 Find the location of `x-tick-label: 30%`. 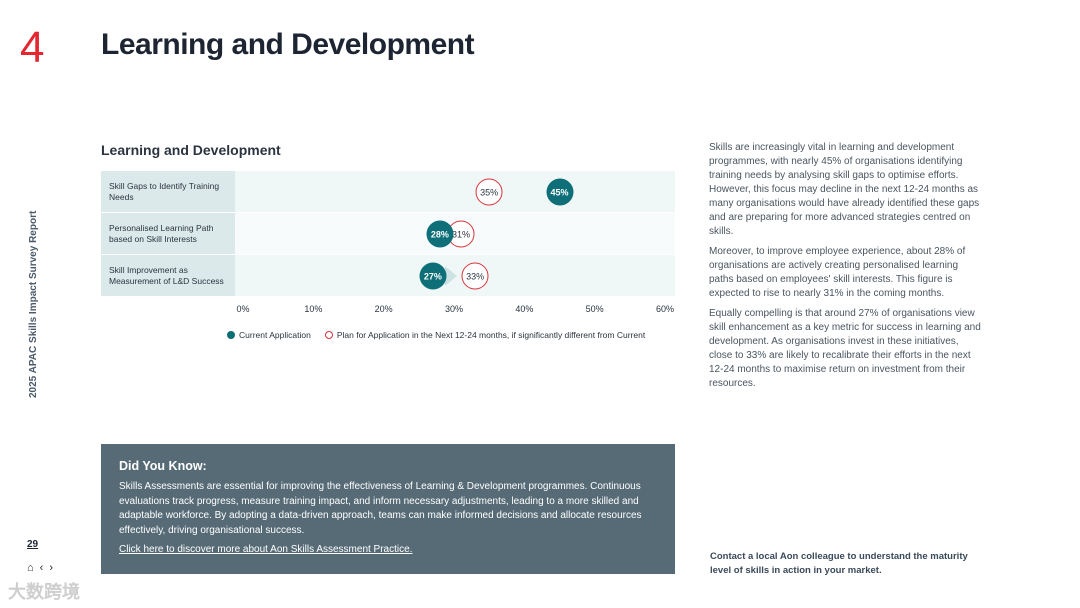

x-tick-label: 30% is located at coordinates (454, 309).